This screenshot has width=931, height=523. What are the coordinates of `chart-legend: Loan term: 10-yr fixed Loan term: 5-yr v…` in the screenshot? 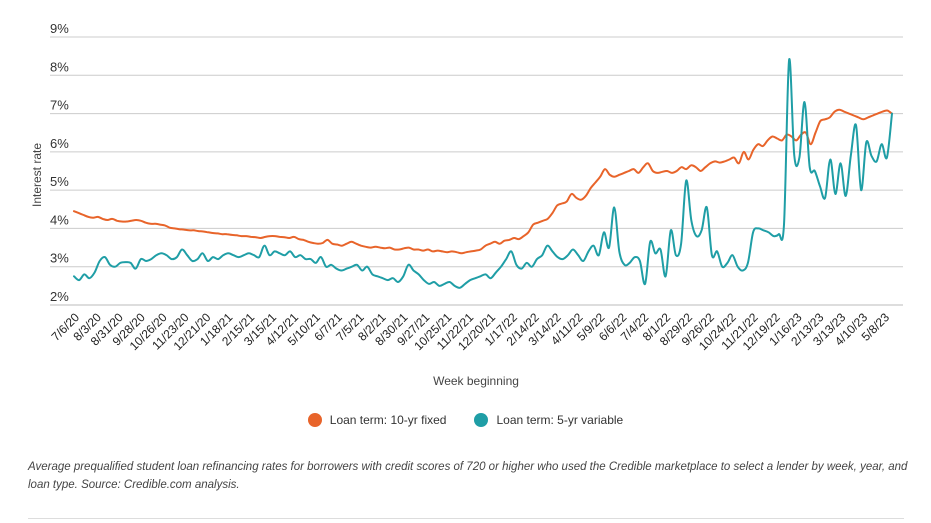 It's located at (465, 420).